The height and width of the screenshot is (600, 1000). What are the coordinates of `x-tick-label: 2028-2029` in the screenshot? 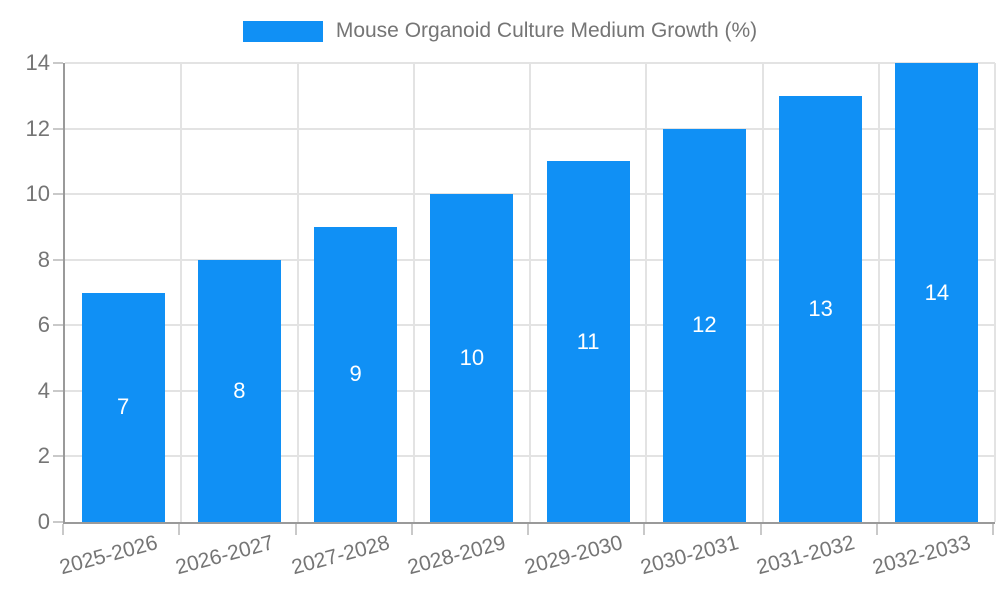 It's located at (457, 555).